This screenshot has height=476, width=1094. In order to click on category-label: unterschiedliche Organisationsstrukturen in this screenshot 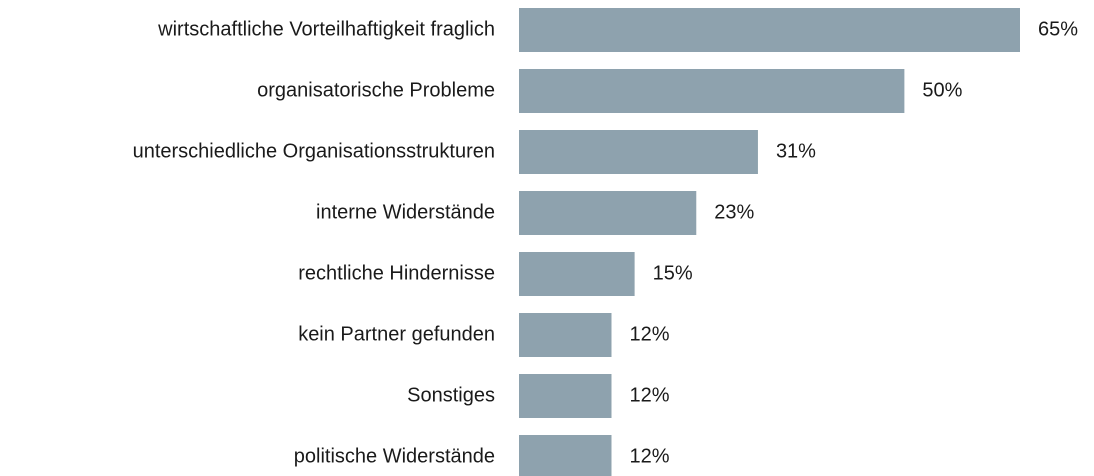, I will do `click(314, 151)`.